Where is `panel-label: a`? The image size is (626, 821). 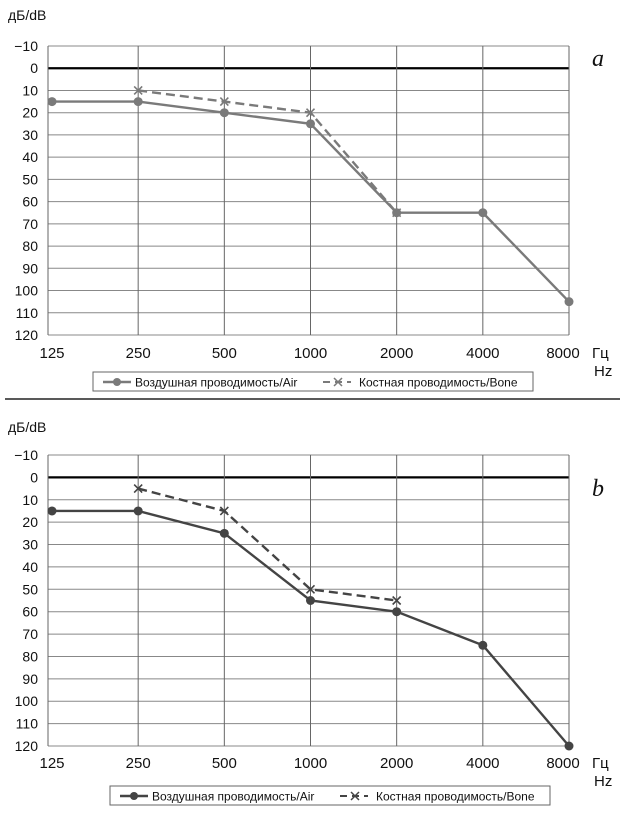
panel-label: a is located at coordinates (598, 59).